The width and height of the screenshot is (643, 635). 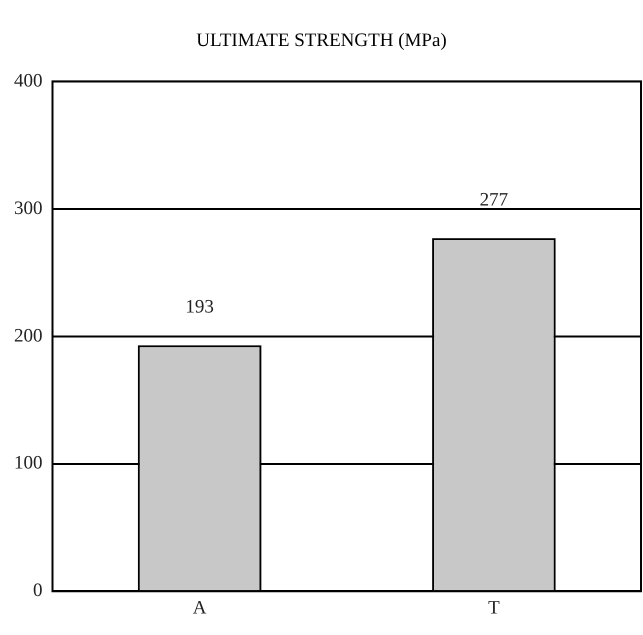 What do you see at coordinates (494, 608) in the screenshot?
I see `x-tick-label: T` at bounding box center [494, 608].